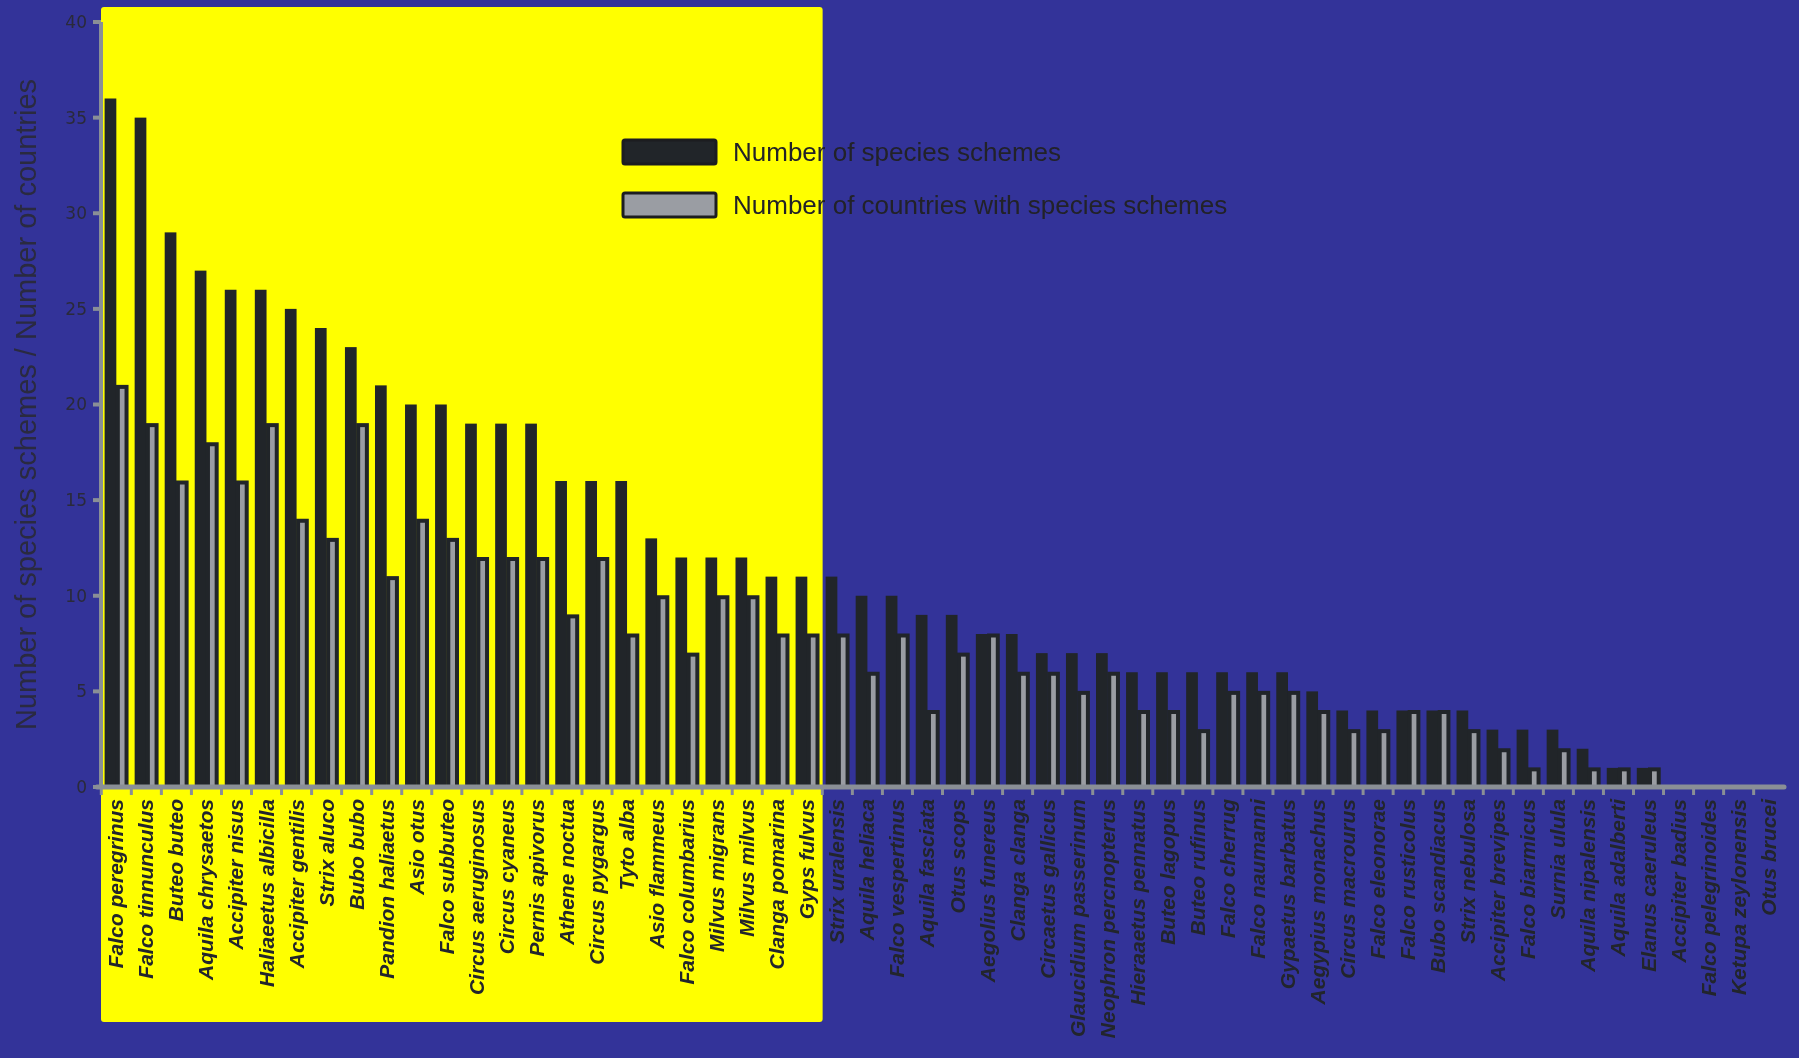 The image size is (1799, 1058). What do you see at coordinates (476, 897) in the screenshot?
I see `x-tick-label: Circus aeruginosus` at bounding box center [476, 897].